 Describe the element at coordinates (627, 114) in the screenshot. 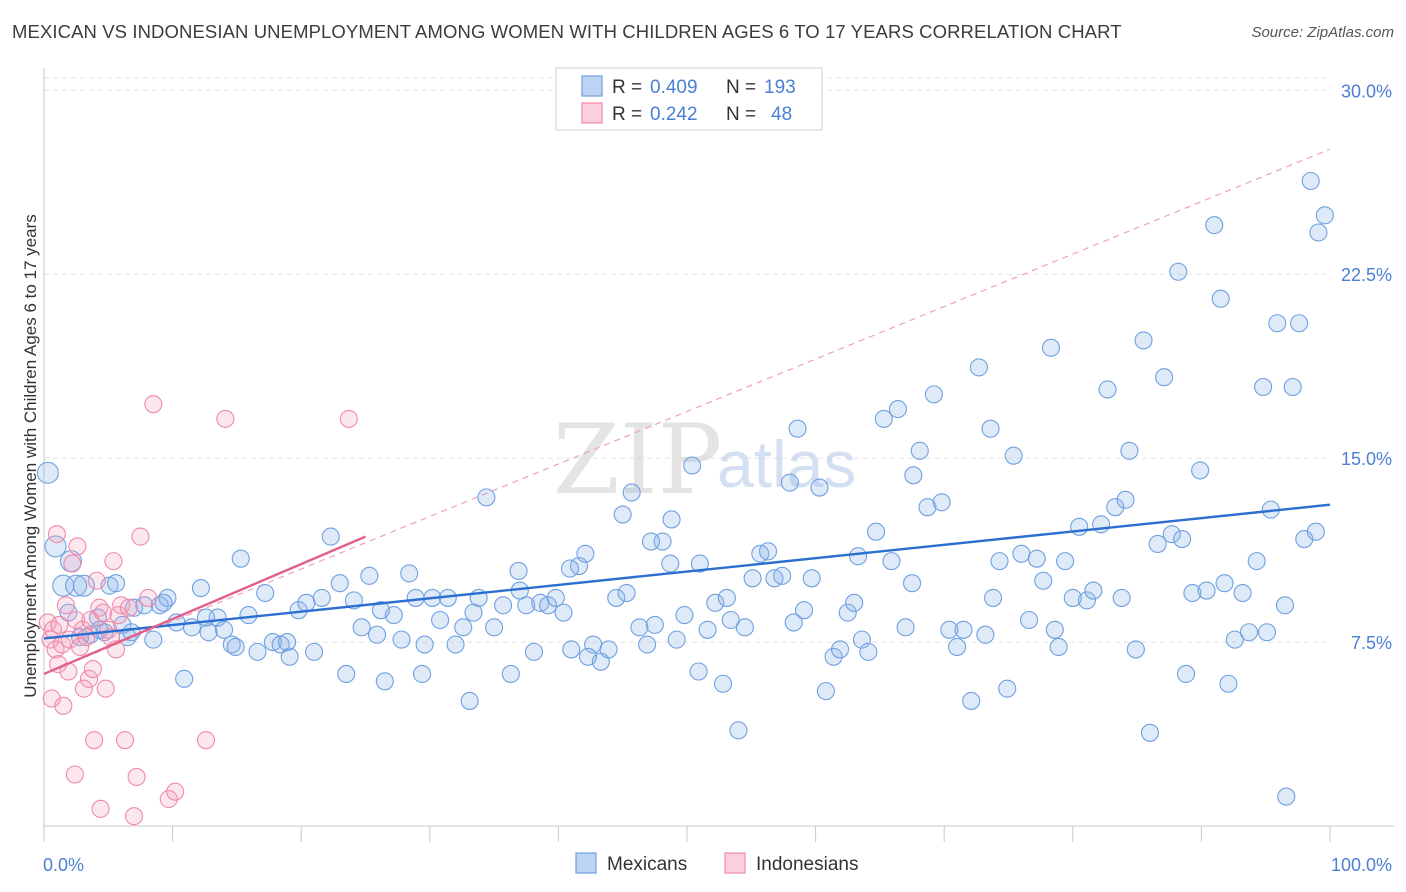

I see `legend-r-label-2: R =` at that location.